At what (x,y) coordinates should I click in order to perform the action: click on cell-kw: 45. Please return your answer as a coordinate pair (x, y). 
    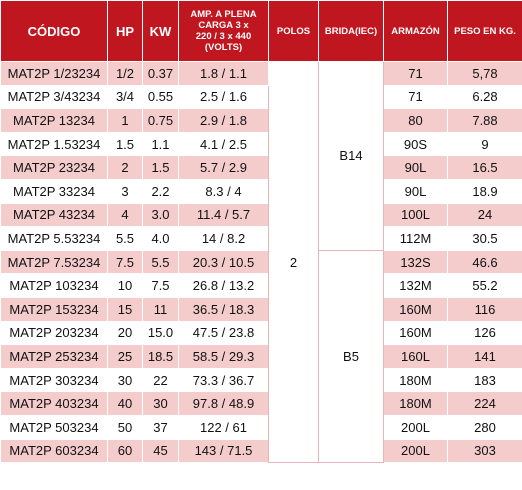
    Looking at the image, I should click on (160, 451).